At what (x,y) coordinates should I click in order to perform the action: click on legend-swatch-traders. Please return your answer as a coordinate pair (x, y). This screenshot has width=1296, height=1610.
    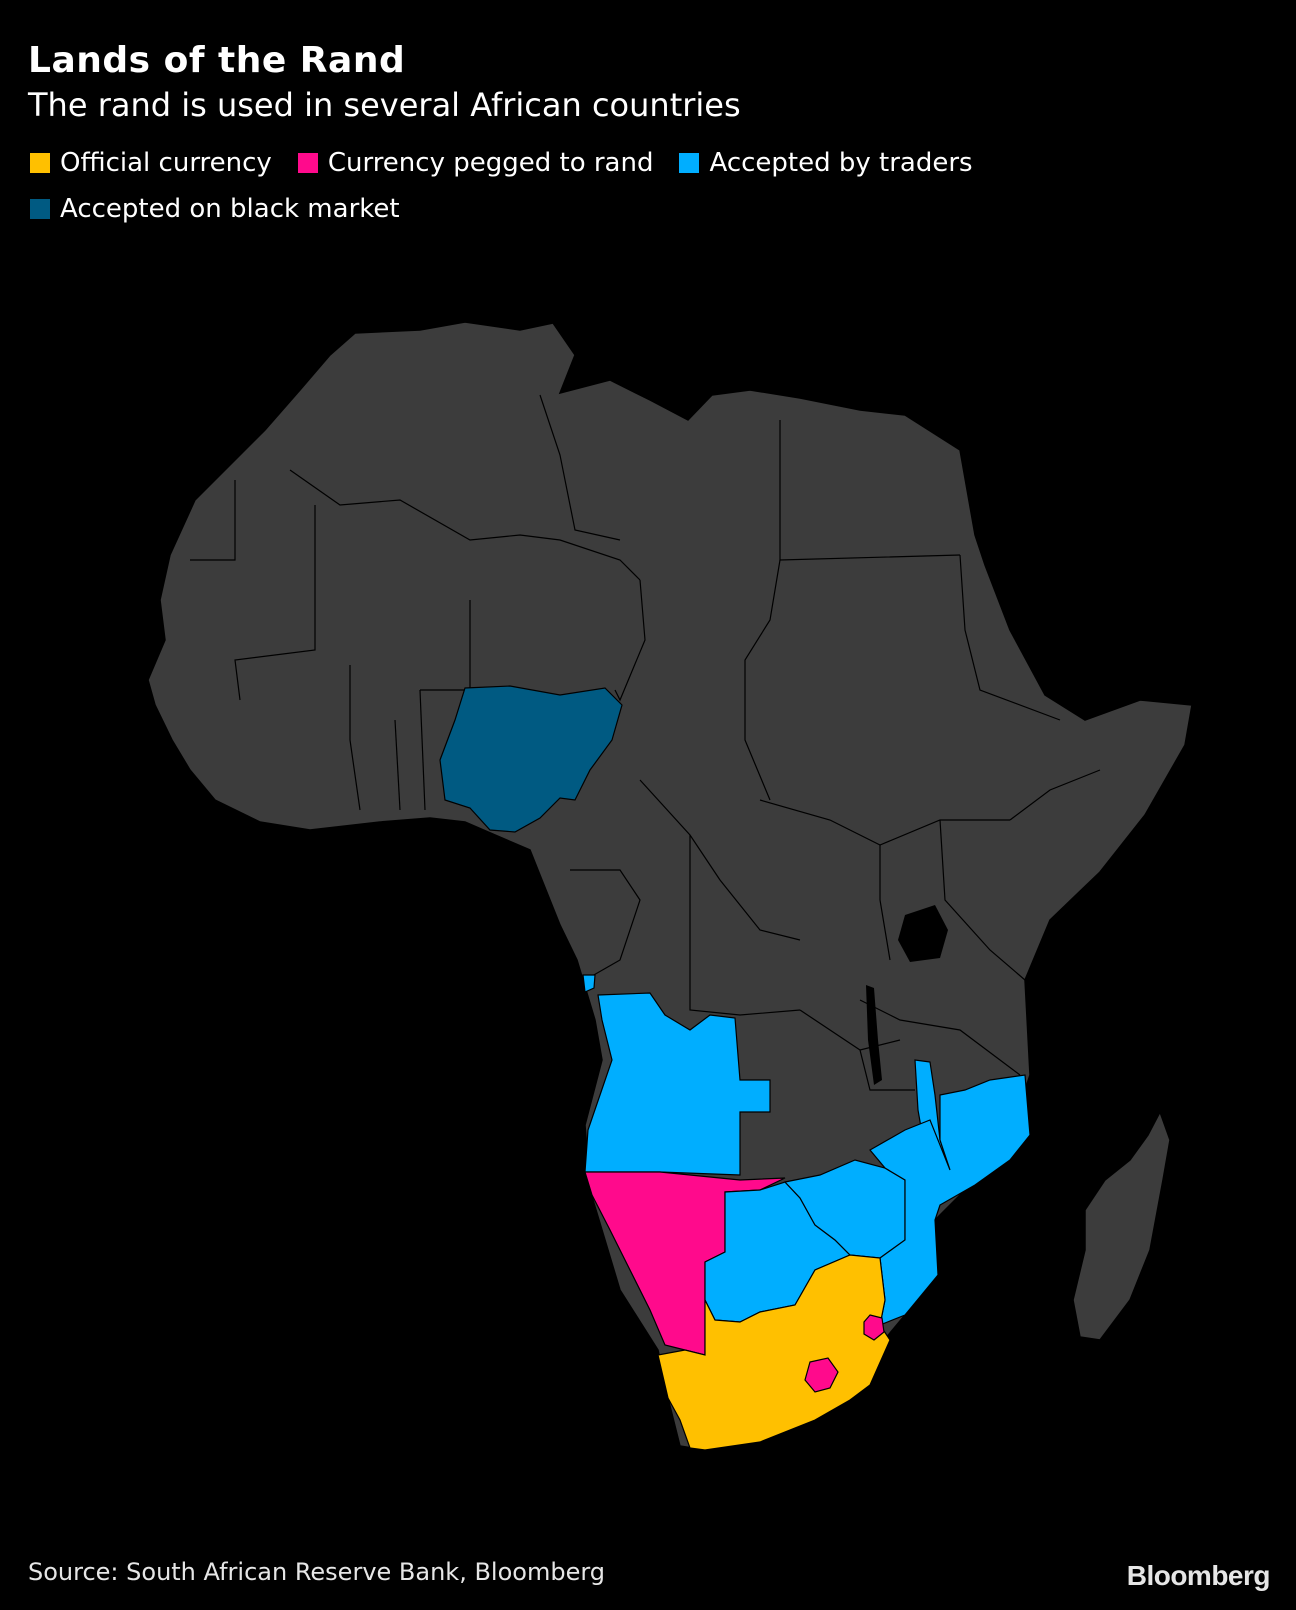
    Looking at the image, I should click on (689, 163).